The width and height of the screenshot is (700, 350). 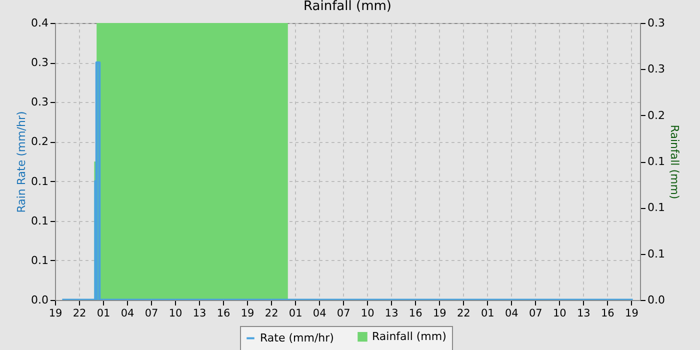 I want to click on y2-axis-title: Rainfall (mm), so click(x=674, y=162).